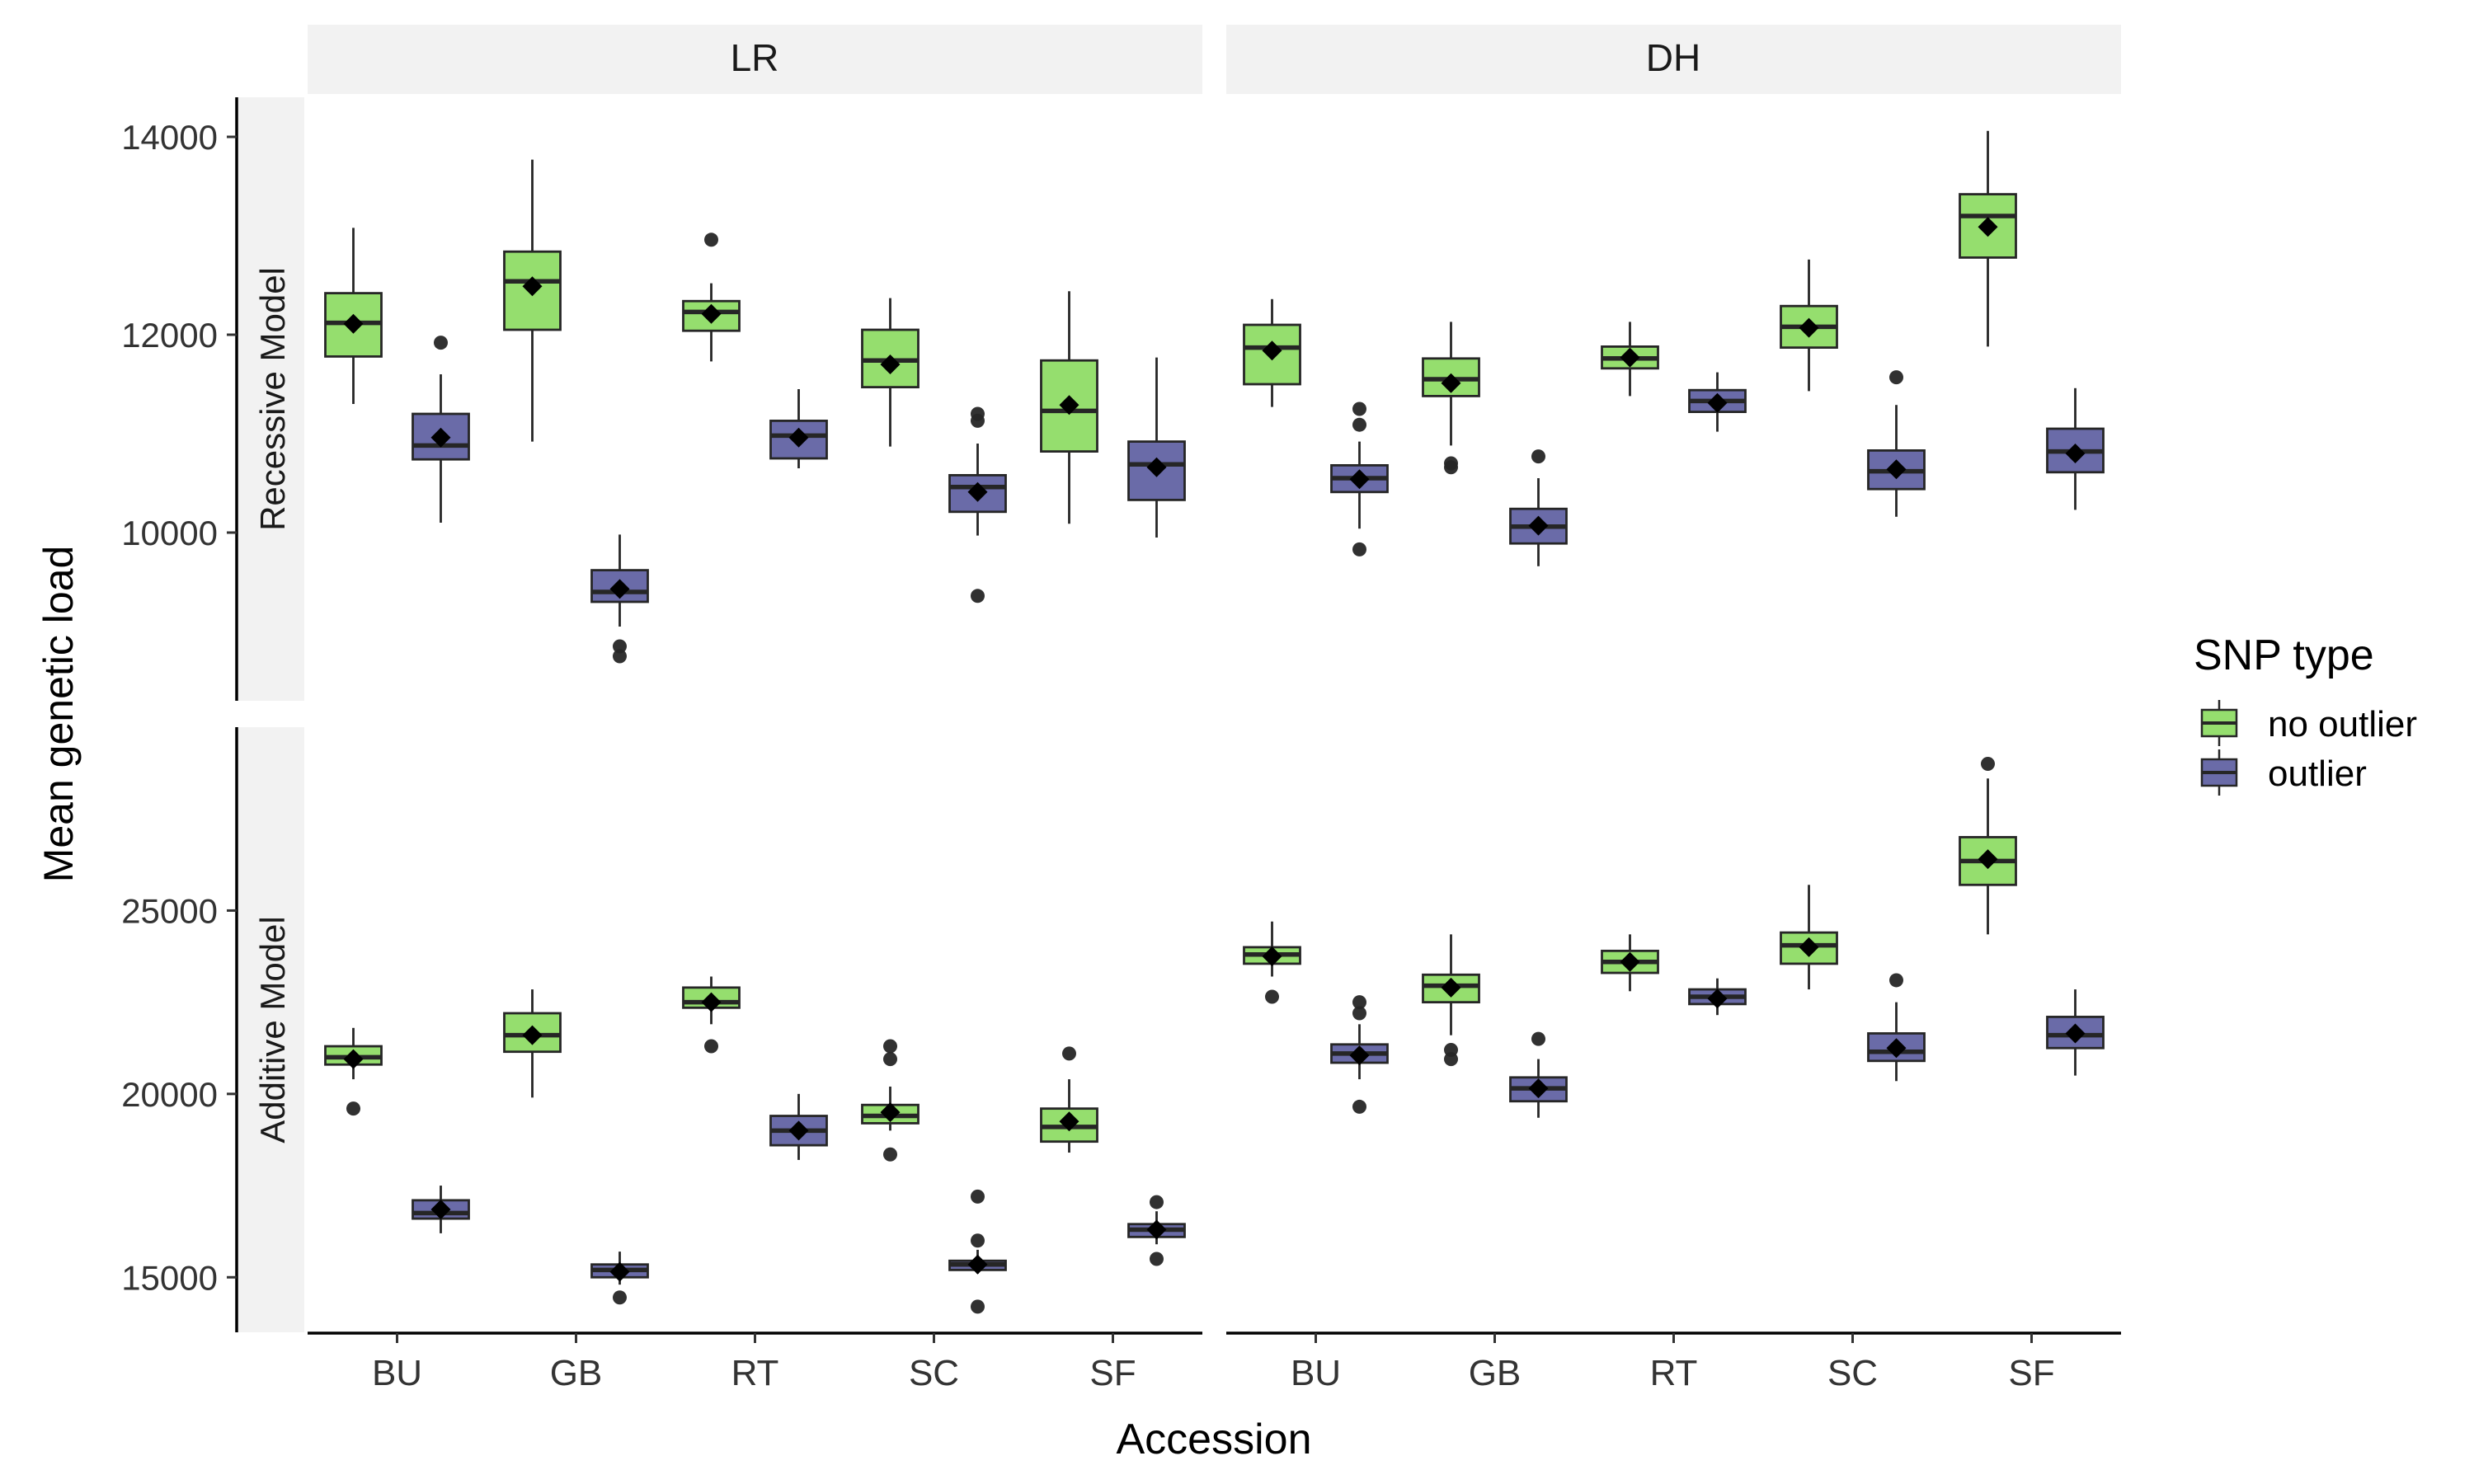 The height and width of the screenshot is (1484, 2474). What do you see at coordinates (1069, 1121) in the screenshot?
I see `box-lr-additive-sf-no-outlier-mean` at bounding box center [1069, 1121].